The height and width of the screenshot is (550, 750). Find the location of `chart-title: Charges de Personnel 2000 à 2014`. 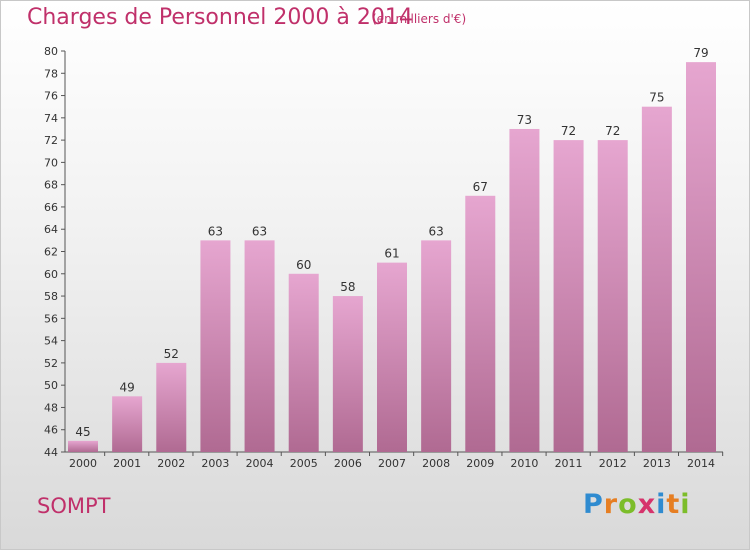

chart-title: Charges de Personnel 2000 à 2014 is located at coordinates (220, 17).